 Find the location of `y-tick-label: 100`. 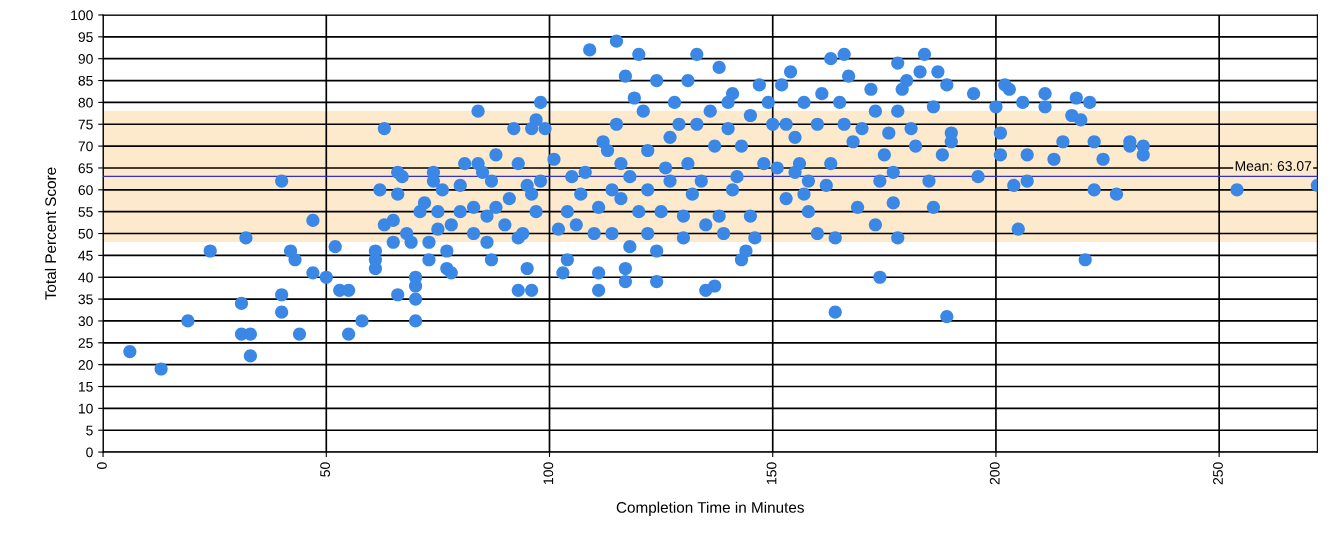

y-tick-label: 100 is located at coordinates (82, 15).